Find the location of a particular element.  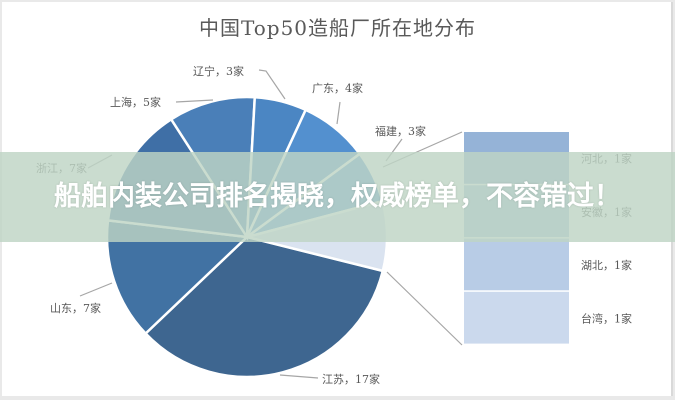

data-label: 山东，7家 is located at coordinates (75, 308).